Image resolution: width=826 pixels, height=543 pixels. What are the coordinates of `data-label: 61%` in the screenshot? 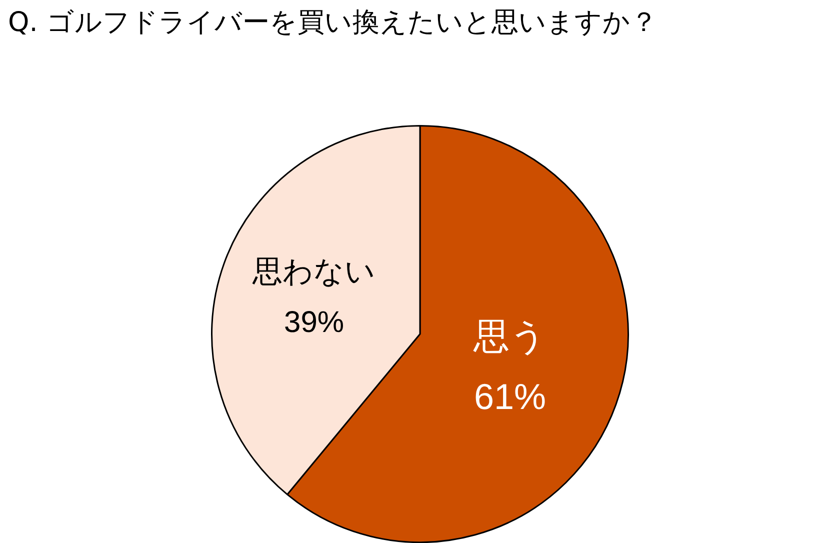 It's located at (510, 397).